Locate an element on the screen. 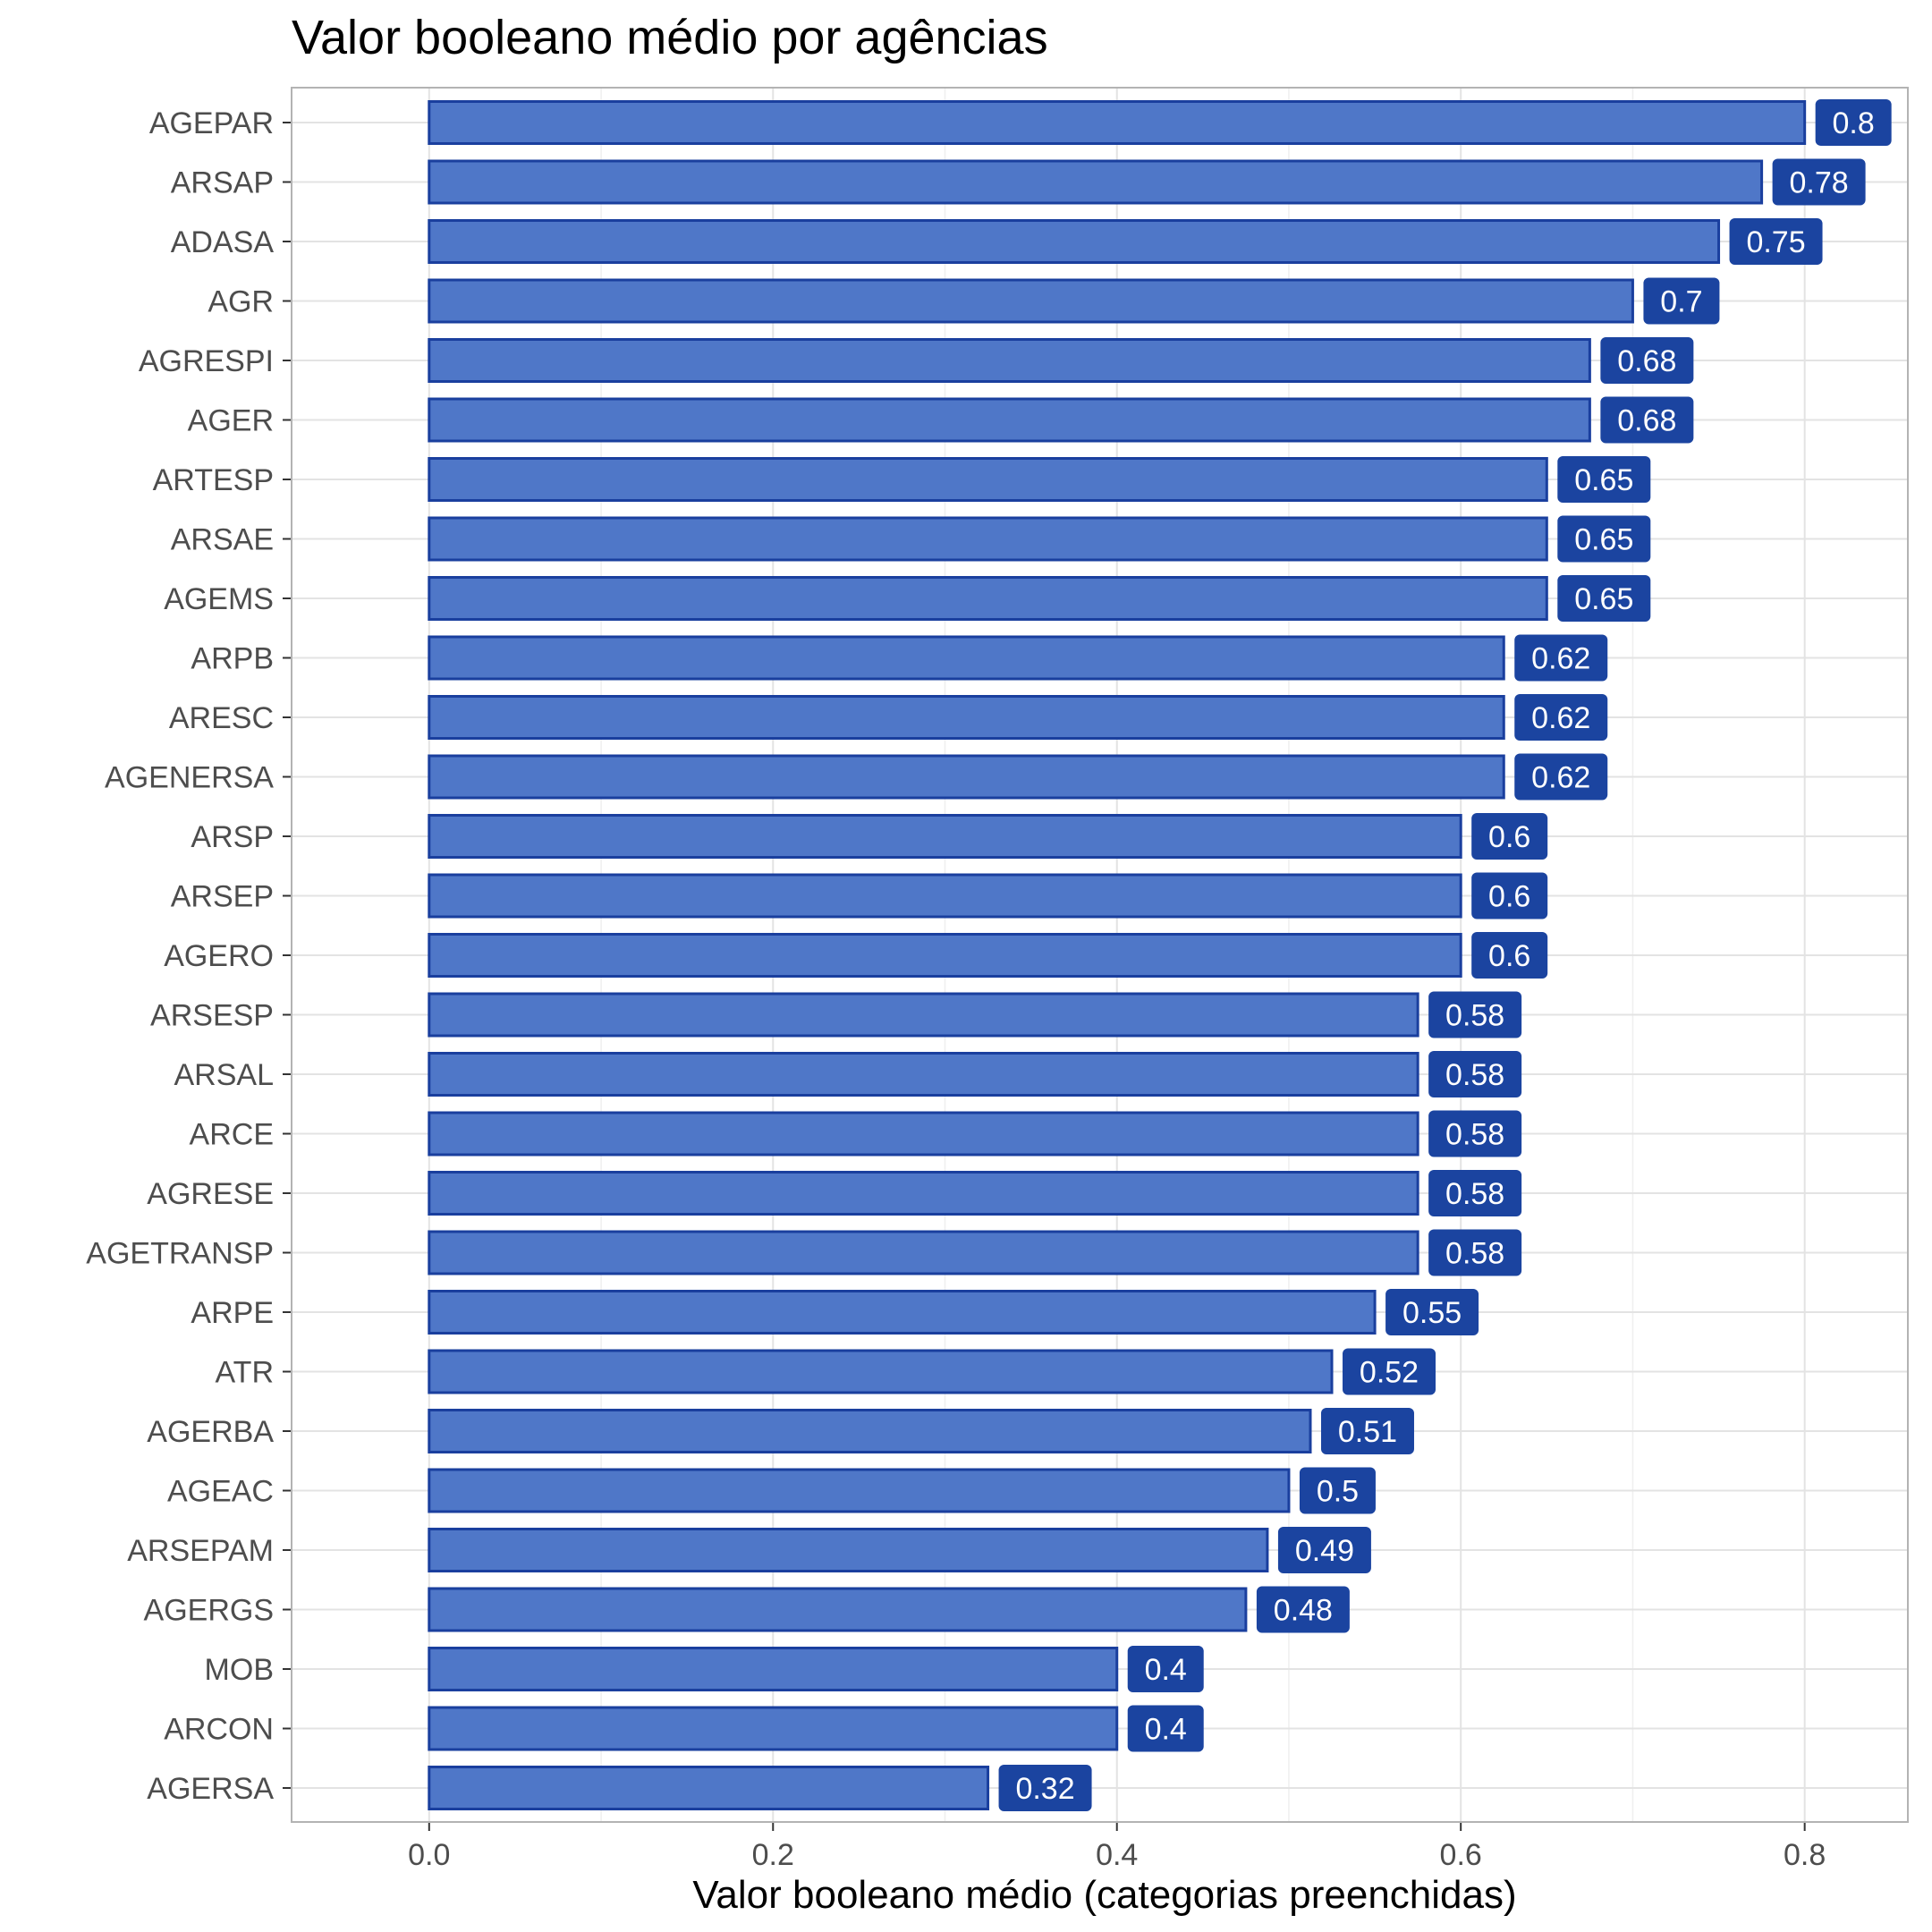 Image resolution: width=1932 pixels, height=1932 pixels. value-label: 0.8 is located at coordinates (1854, 123).